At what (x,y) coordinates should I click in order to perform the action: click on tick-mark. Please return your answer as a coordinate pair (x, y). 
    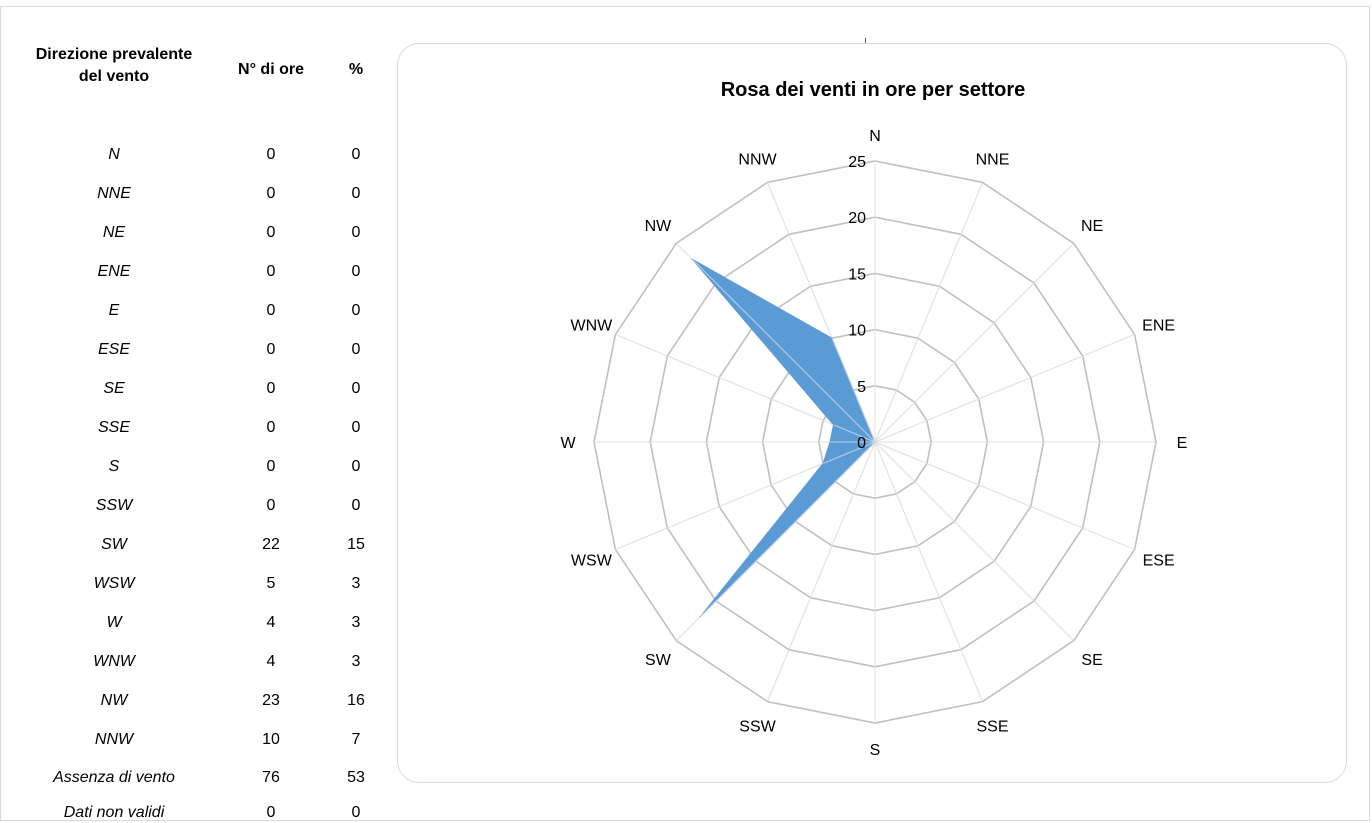
    Looking at the image, I should click on (865, 41).